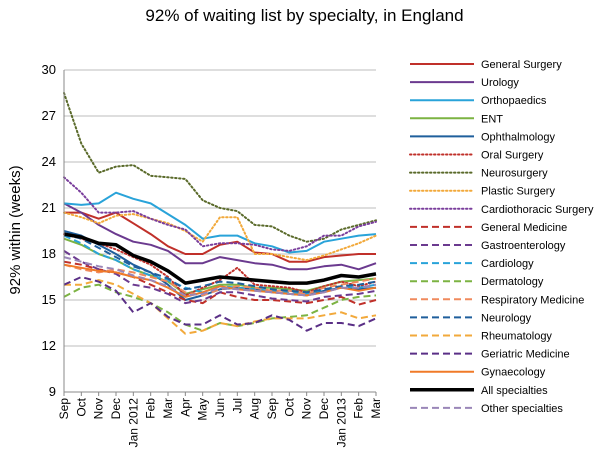  What do you see at coordinates (341, 423) in the screenshot?
I see `x-tick-label: Jan 2013` at bounding box center [341, 423].